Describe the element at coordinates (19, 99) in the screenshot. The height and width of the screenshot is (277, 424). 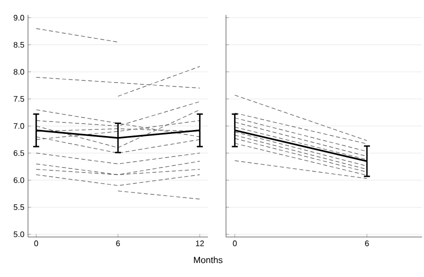
I see `y-tick-label: 7.5` at that location.